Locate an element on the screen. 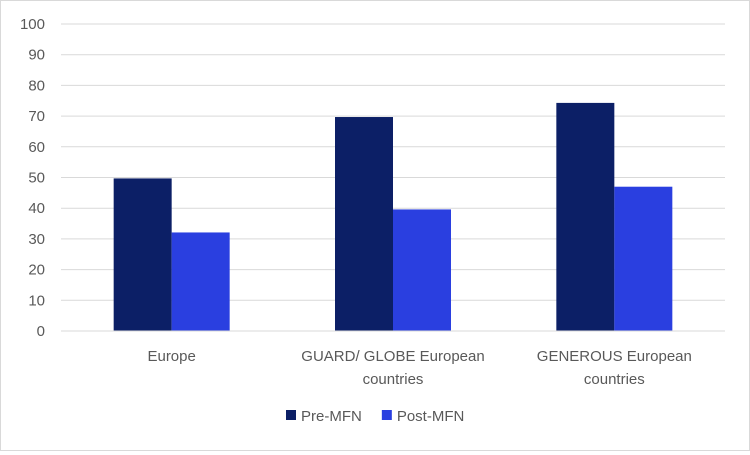  y-tick-label: 0 is located at coordinates (41, 331).